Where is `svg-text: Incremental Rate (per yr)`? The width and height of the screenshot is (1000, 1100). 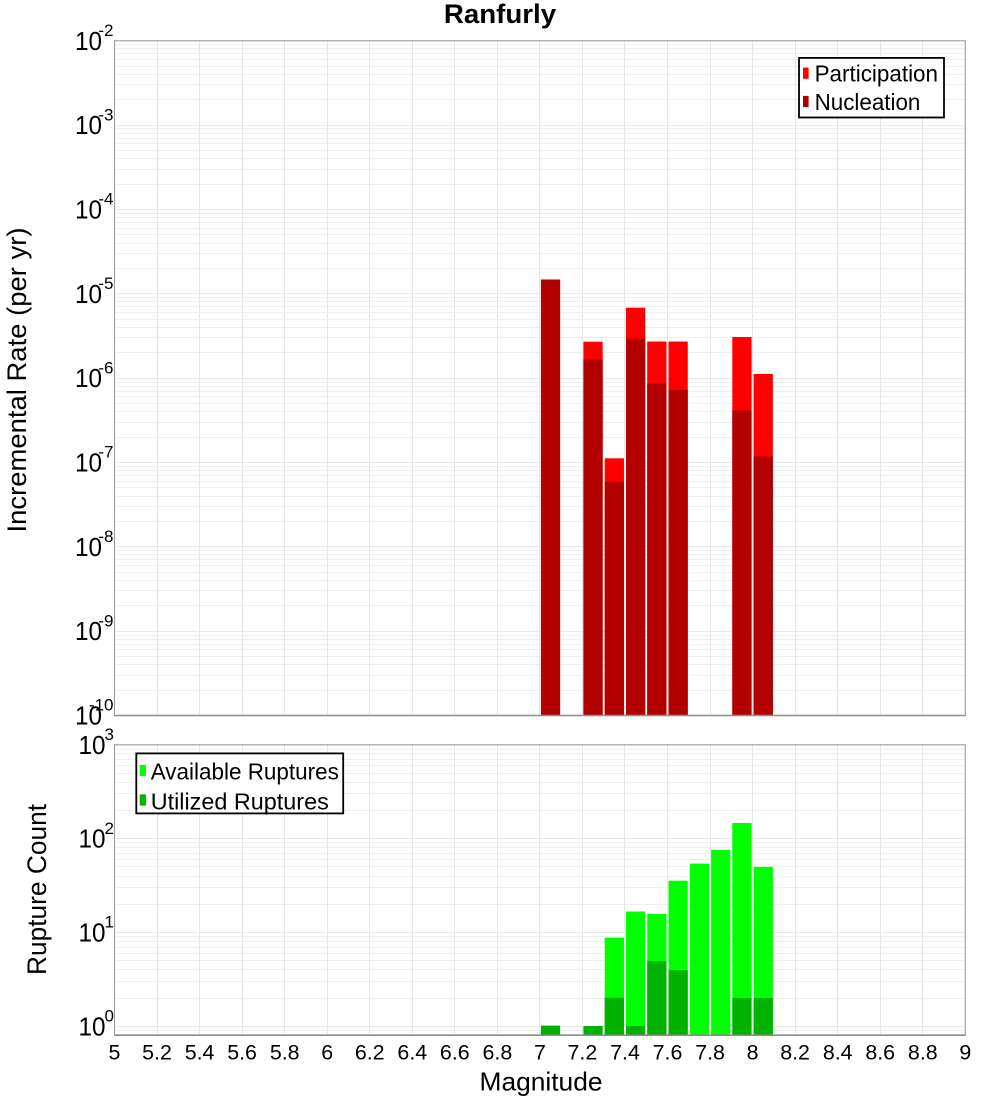 svg-text: Incremental Rate (per yr) is located at coordinates (17, 380).